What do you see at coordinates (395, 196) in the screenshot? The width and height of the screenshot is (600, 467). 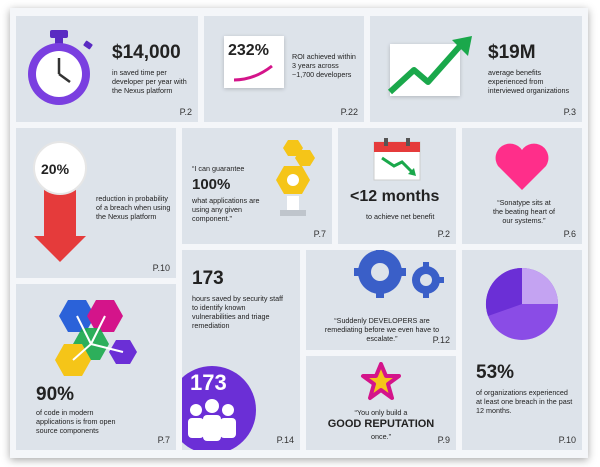 I see `stat-value: <12 months` at bounding box center [395, 196].